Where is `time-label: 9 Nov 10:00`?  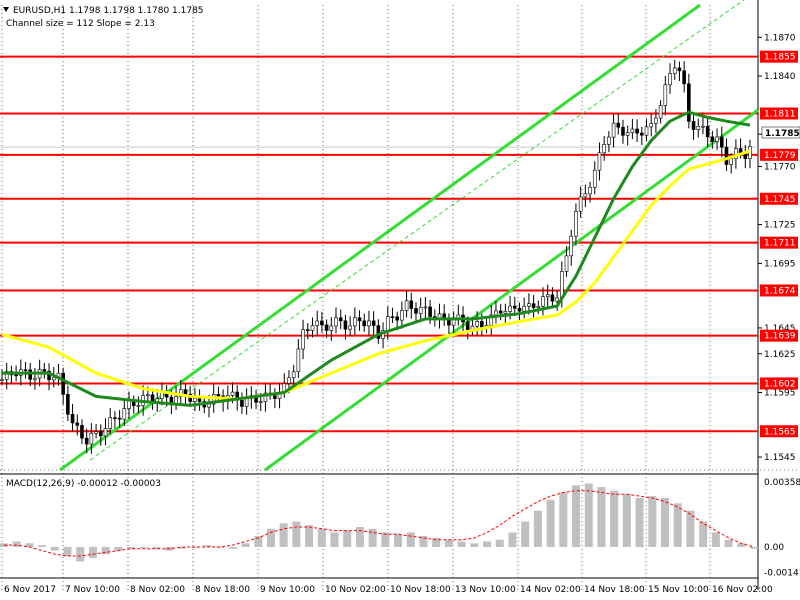 time-label: 9 Nov 10:00 is located at coordinates (287, 590).